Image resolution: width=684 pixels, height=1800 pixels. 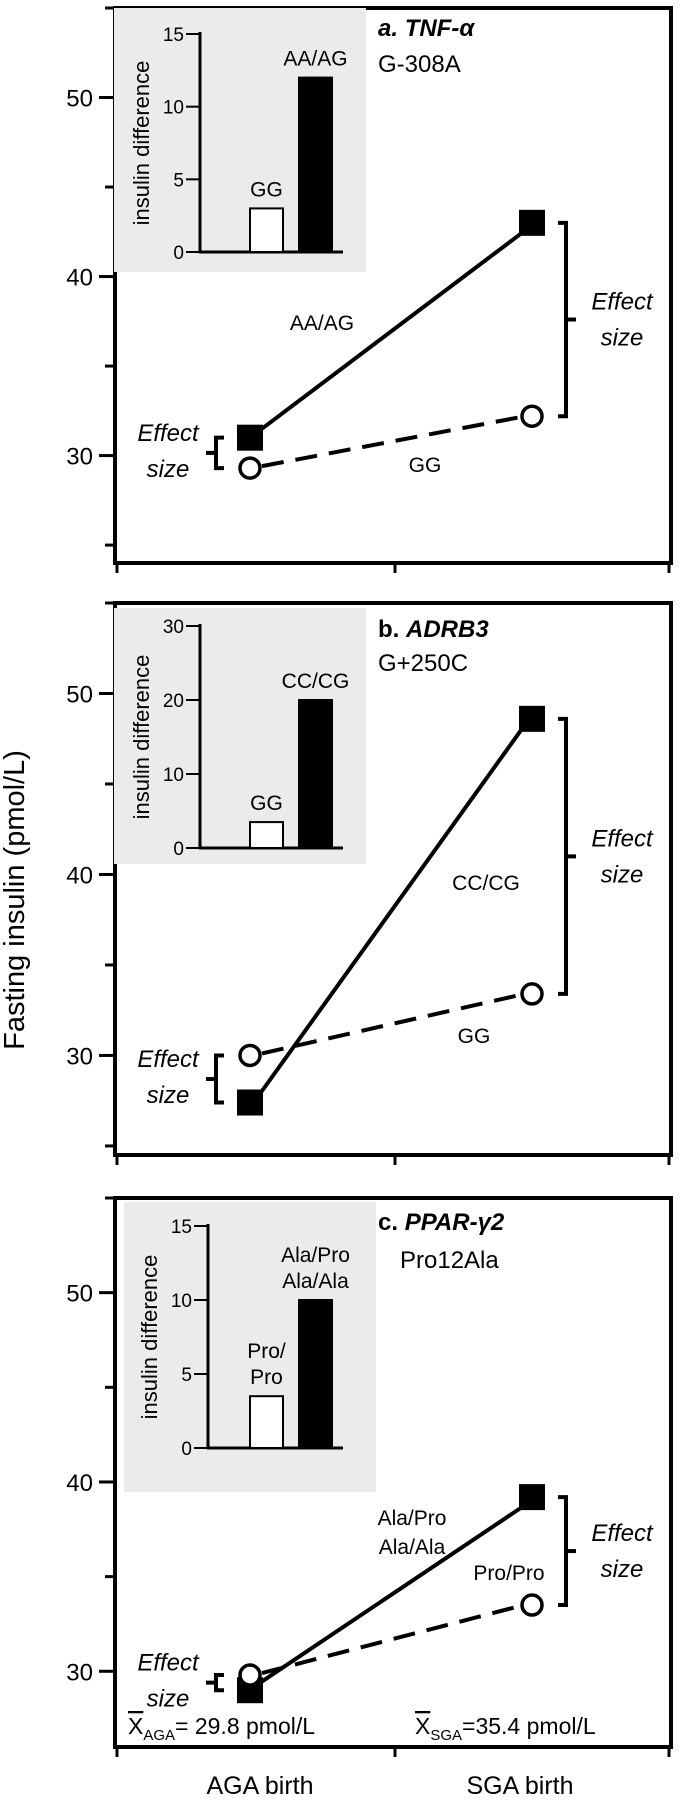 What do you see at coordinates (419, 64) in the screenshot?
I see `panel-subtitle: G-308A` at bounding box center [419, 64].